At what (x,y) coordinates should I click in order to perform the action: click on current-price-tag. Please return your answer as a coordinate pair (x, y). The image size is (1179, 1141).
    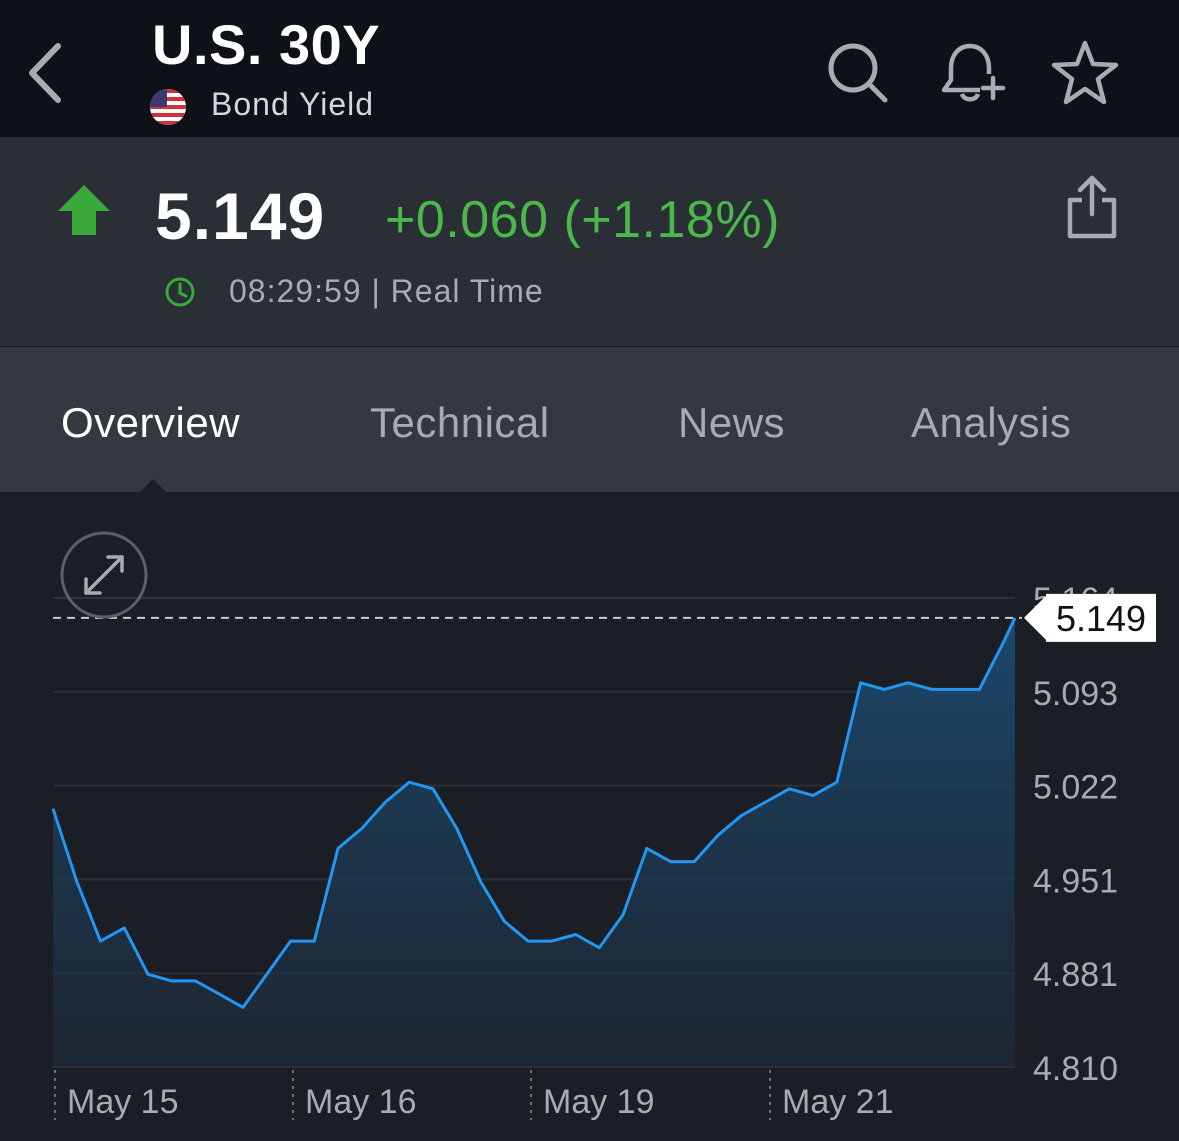
    Looking at the image, I should click on (1101, 617).